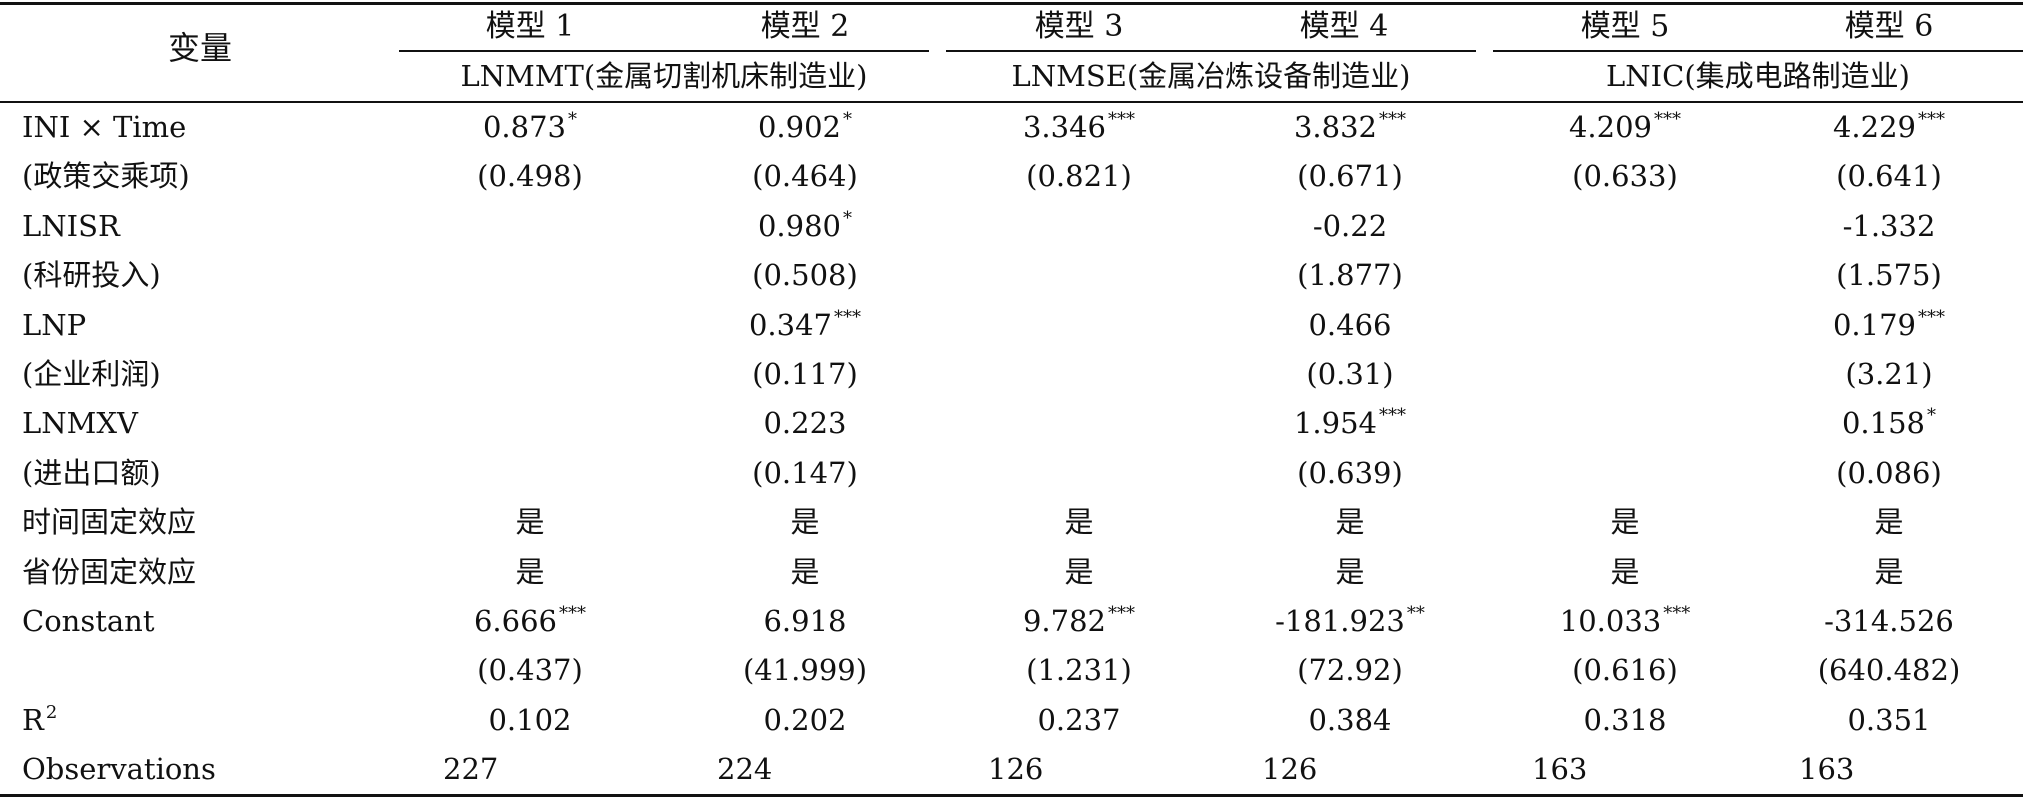  What do you see at coordinates (805, 325) in the screenshot?
I see `table-cell: 0.347 ***` at bounding box center [805, 325].